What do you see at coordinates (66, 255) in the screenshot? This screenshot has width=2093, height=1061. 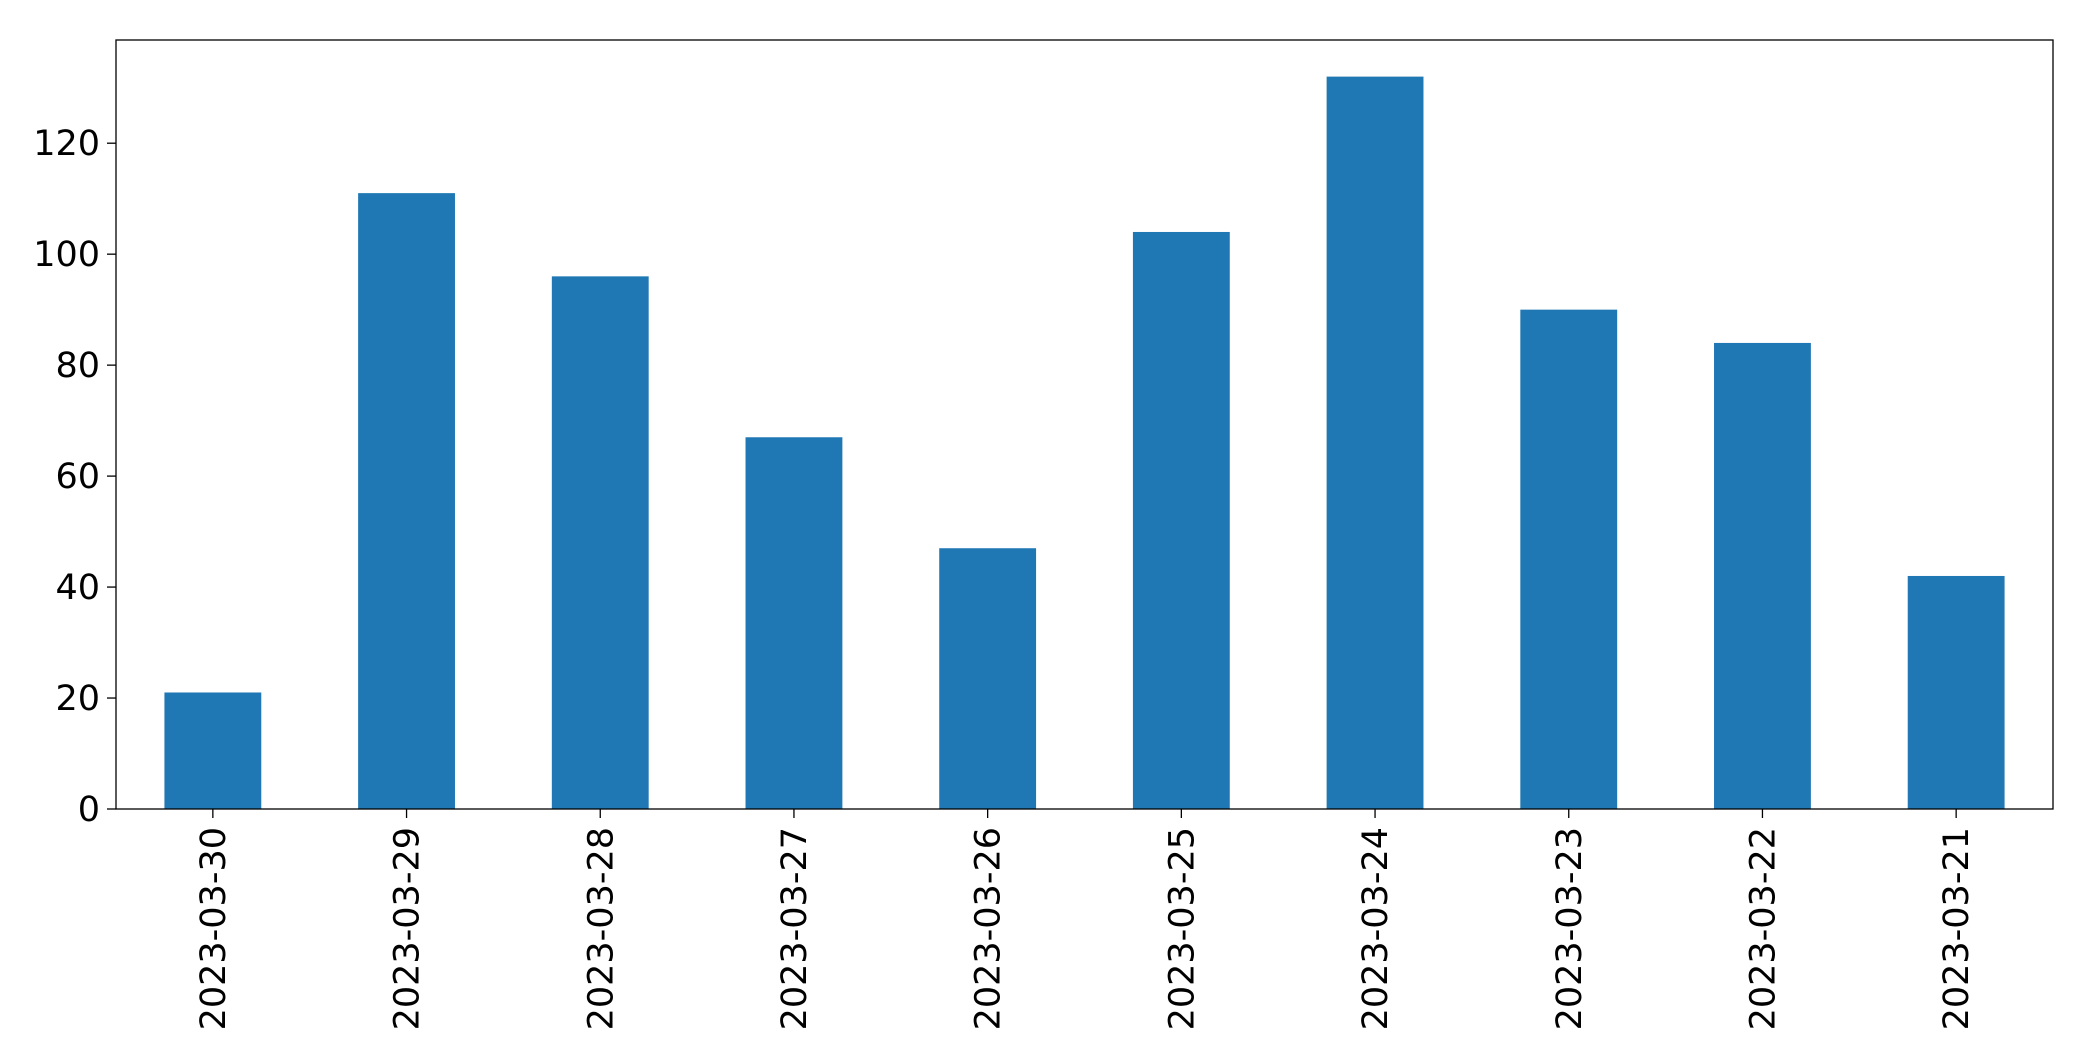 I see `y-tick-label: 100` at bounding box center [66, 255].